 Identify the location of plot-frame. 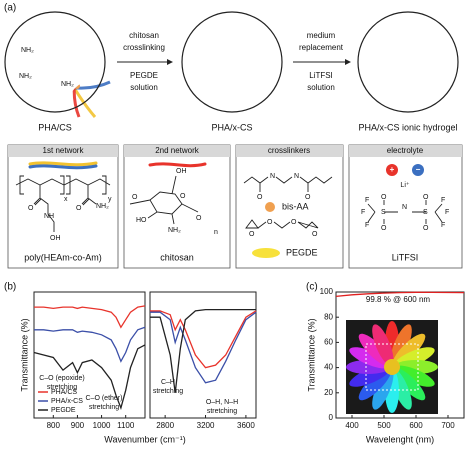
(203, 355).